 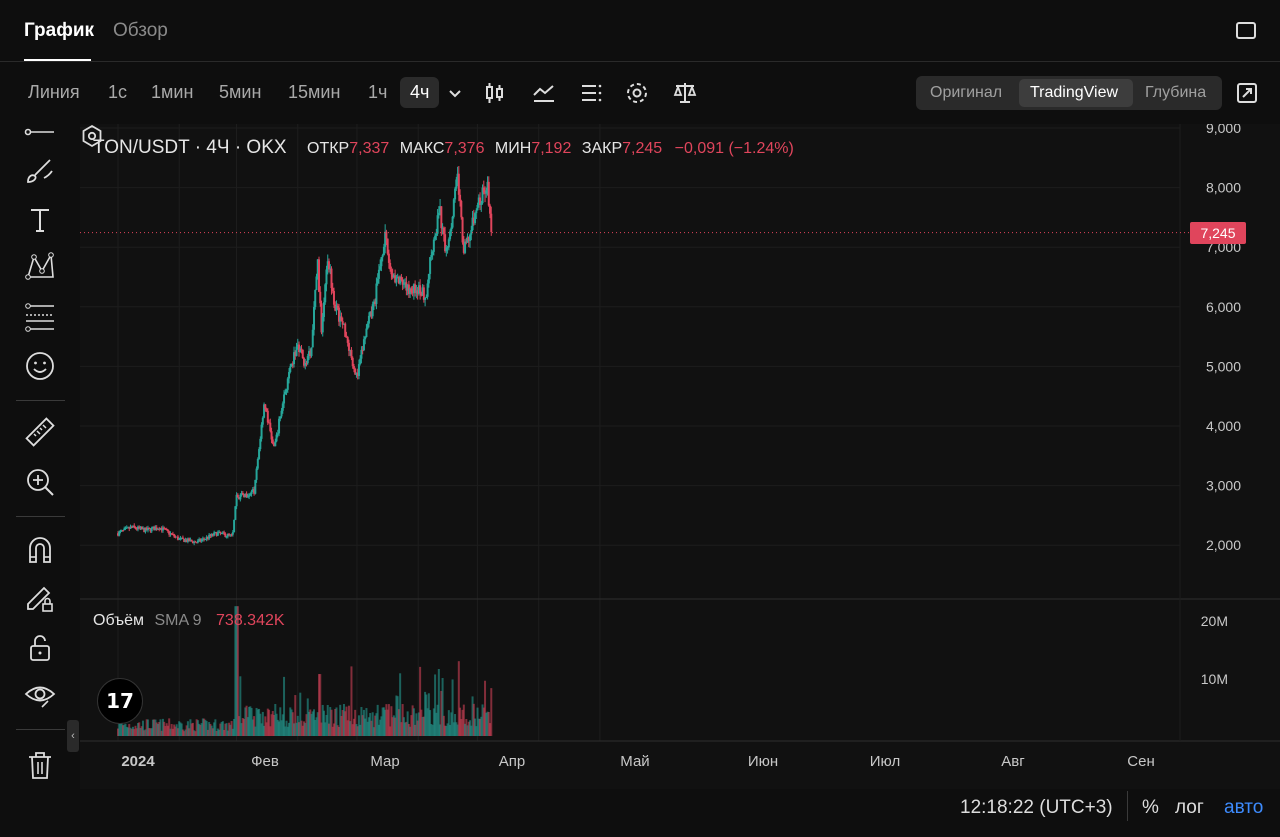 I want to click on text-tool-icon, so click(x=40, y=220).